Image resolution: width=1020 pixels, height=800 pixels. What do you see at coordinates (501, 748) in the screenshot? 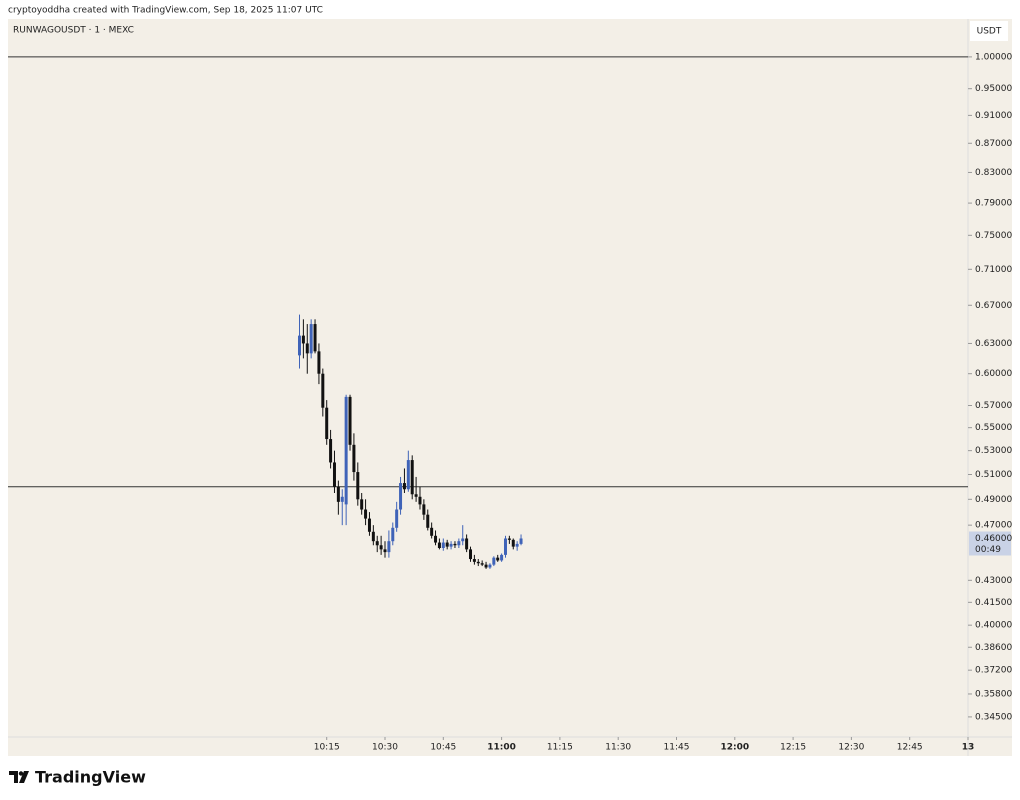
I see `x-tick-label: 11:00` at bounding box center [501, 748].